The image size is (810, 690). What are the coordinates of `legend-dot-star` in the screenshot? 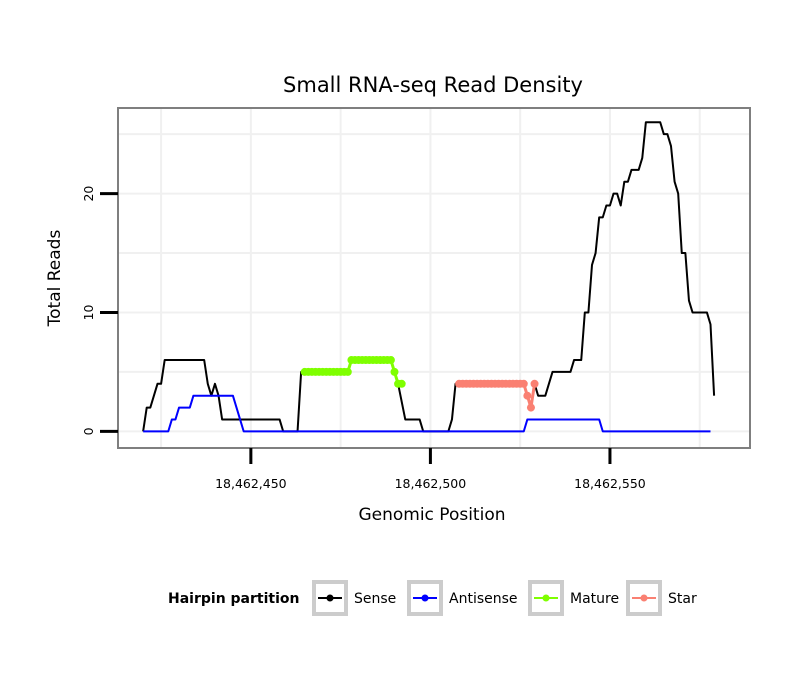 It's located at (644, 598).